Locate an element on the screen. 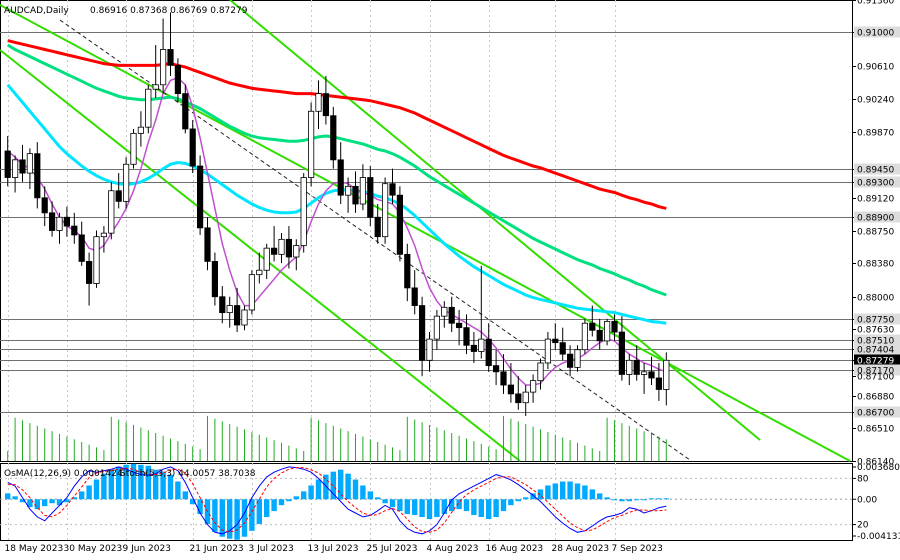  price-tick-label: 0.87630 is located at coordinates (875, 331).